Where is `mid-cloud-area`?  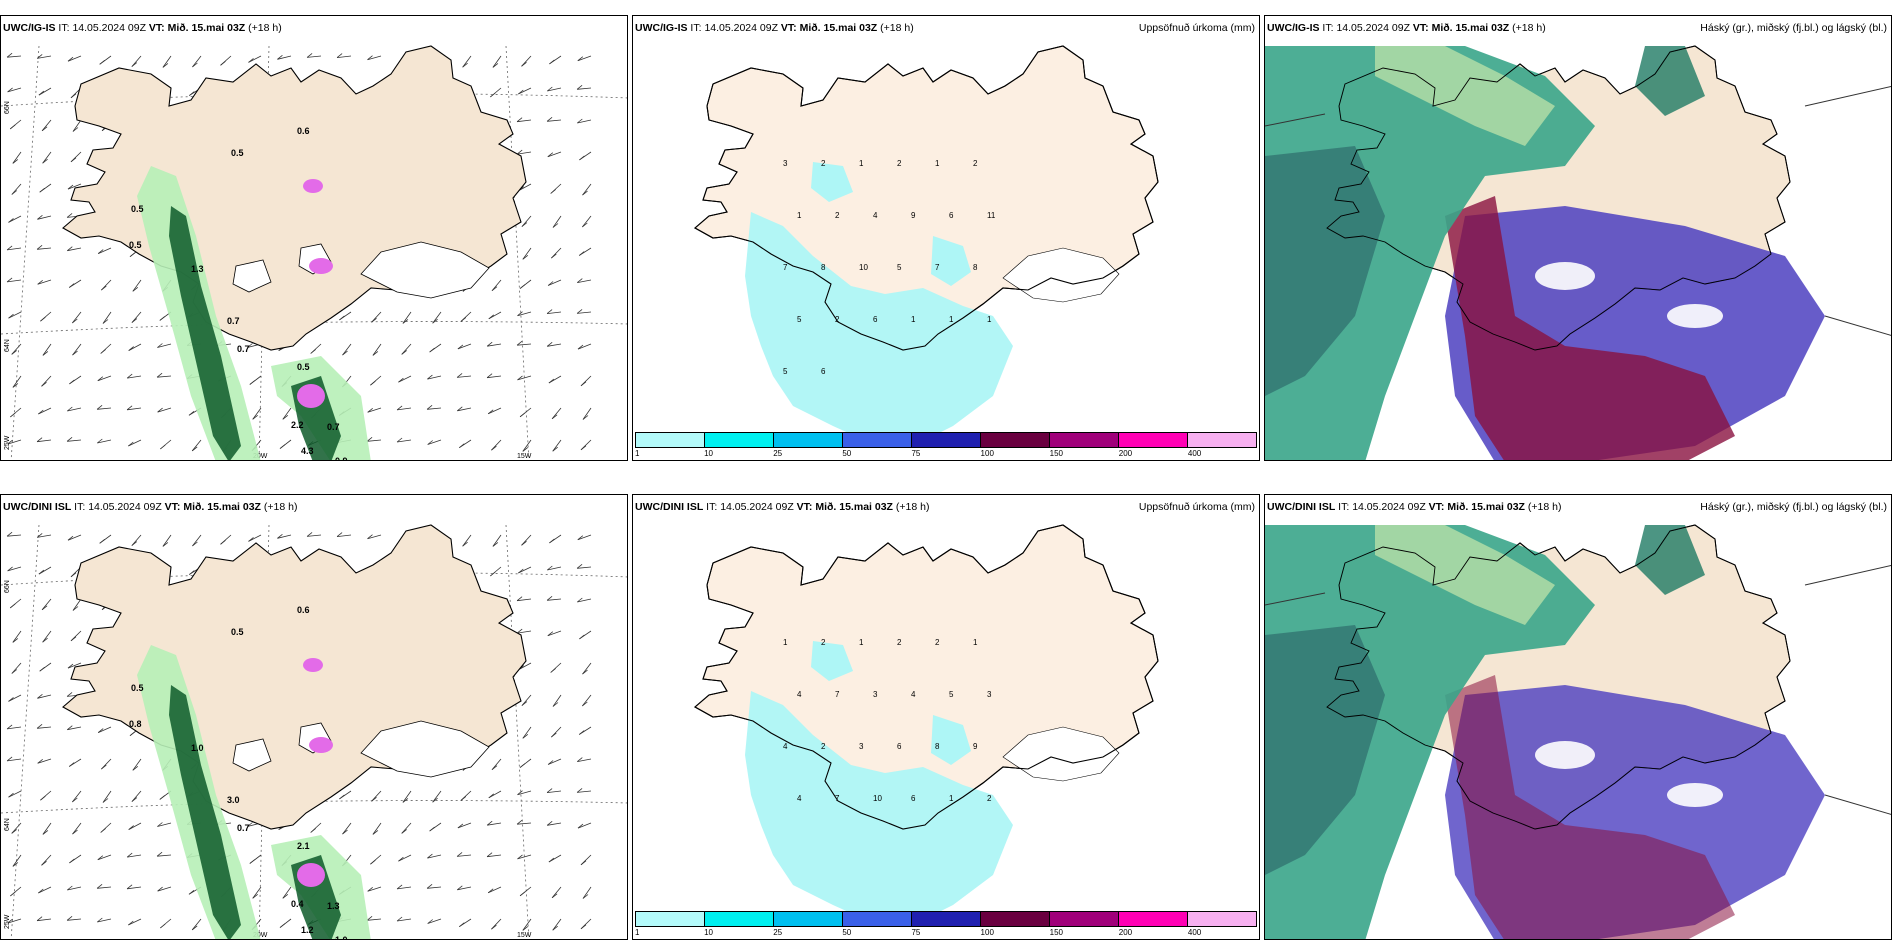
mid-cloud-area is located at coordinates (1590, 807).